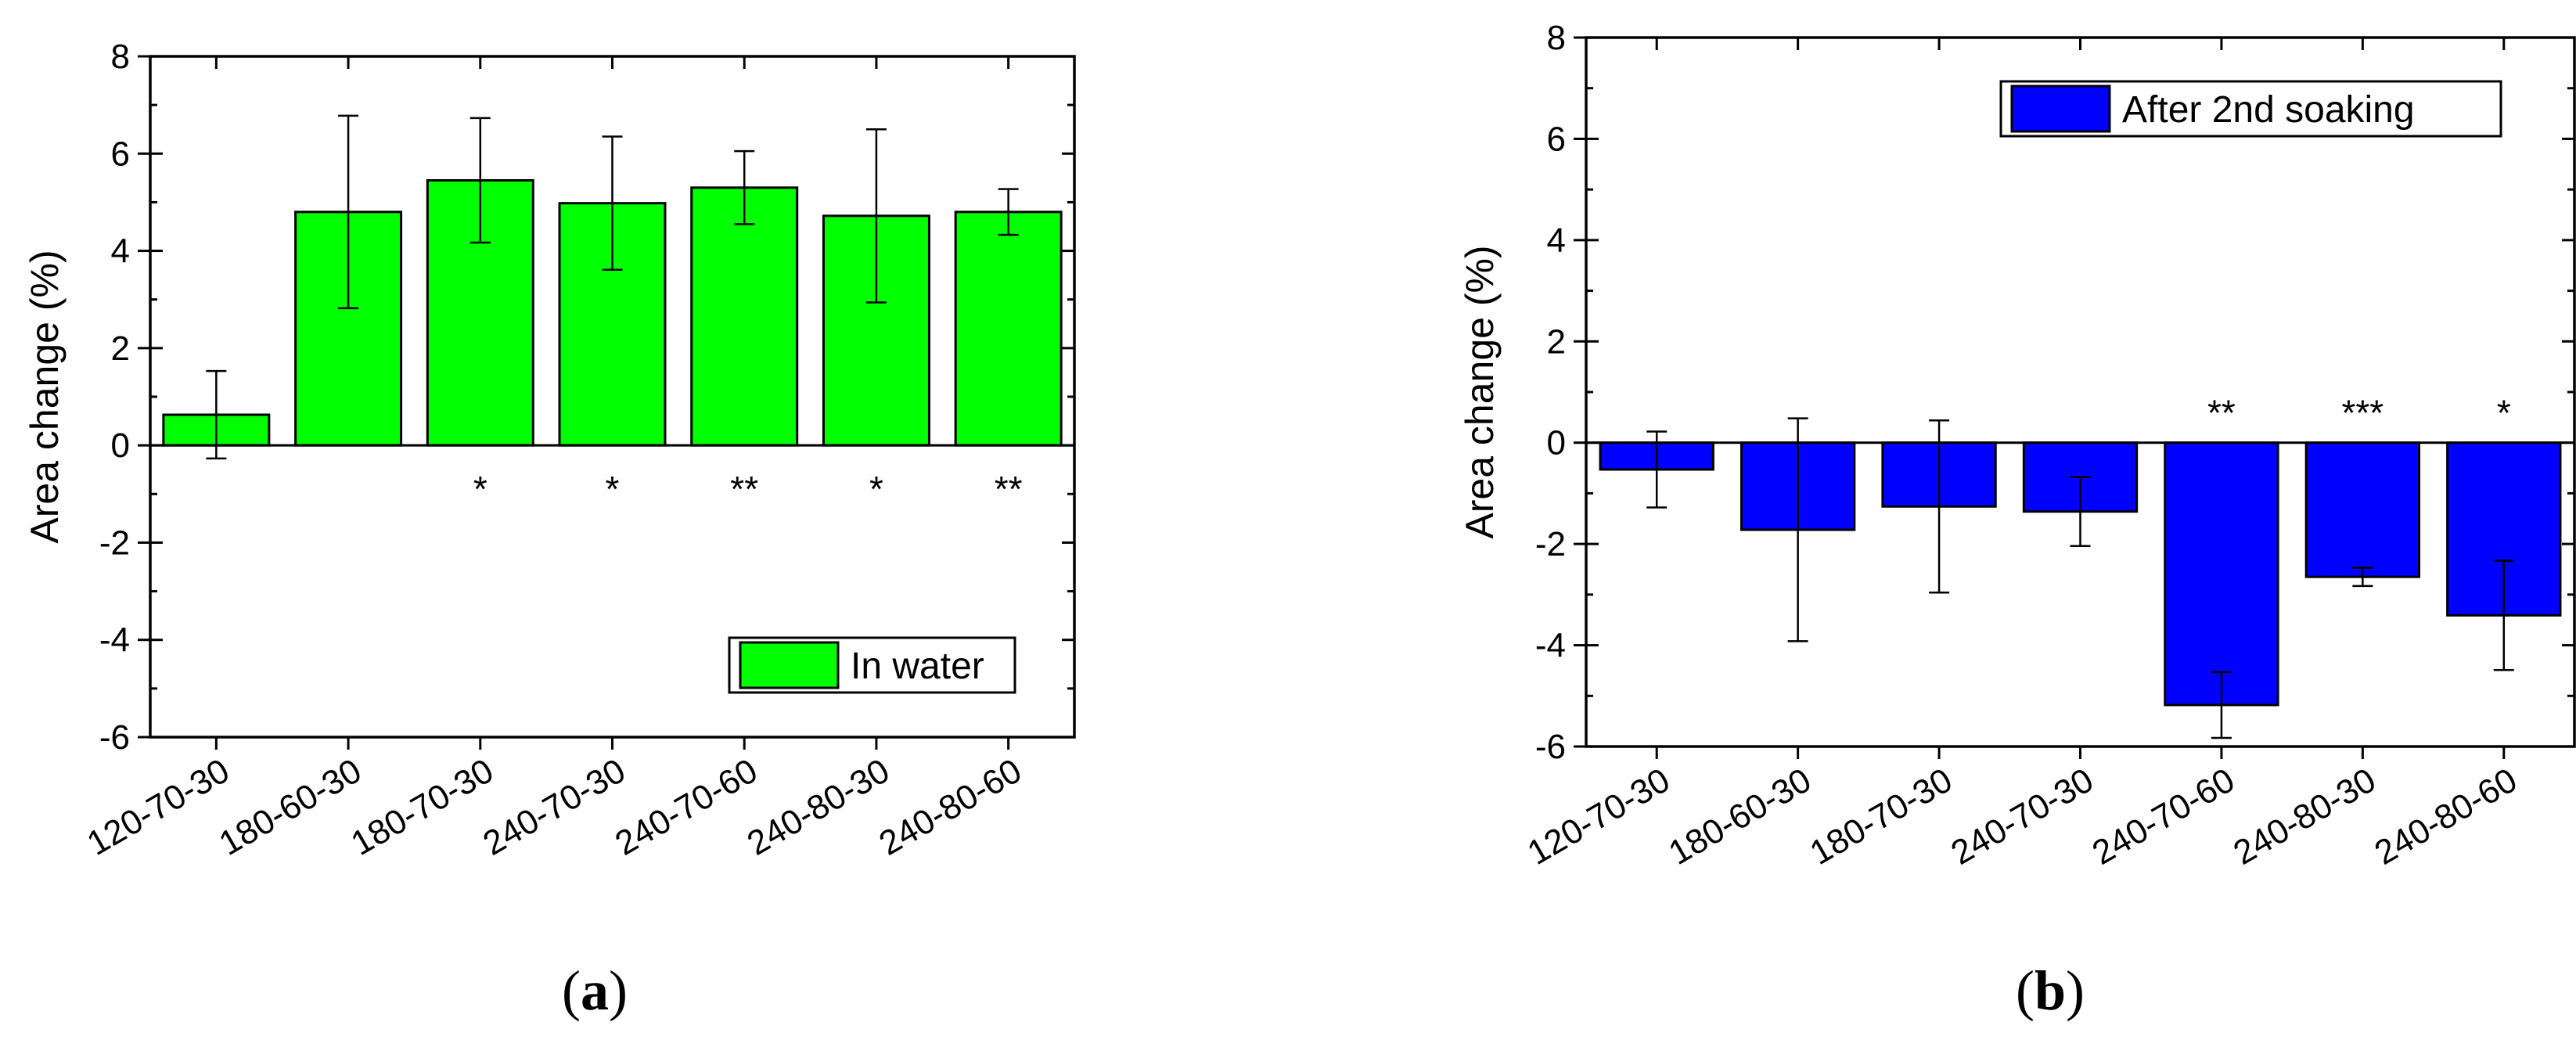  What do you see at coordinates (2504, 414) in the screenshot?
I see `significance-marker-6: *` at bounding box center [2504, 414].